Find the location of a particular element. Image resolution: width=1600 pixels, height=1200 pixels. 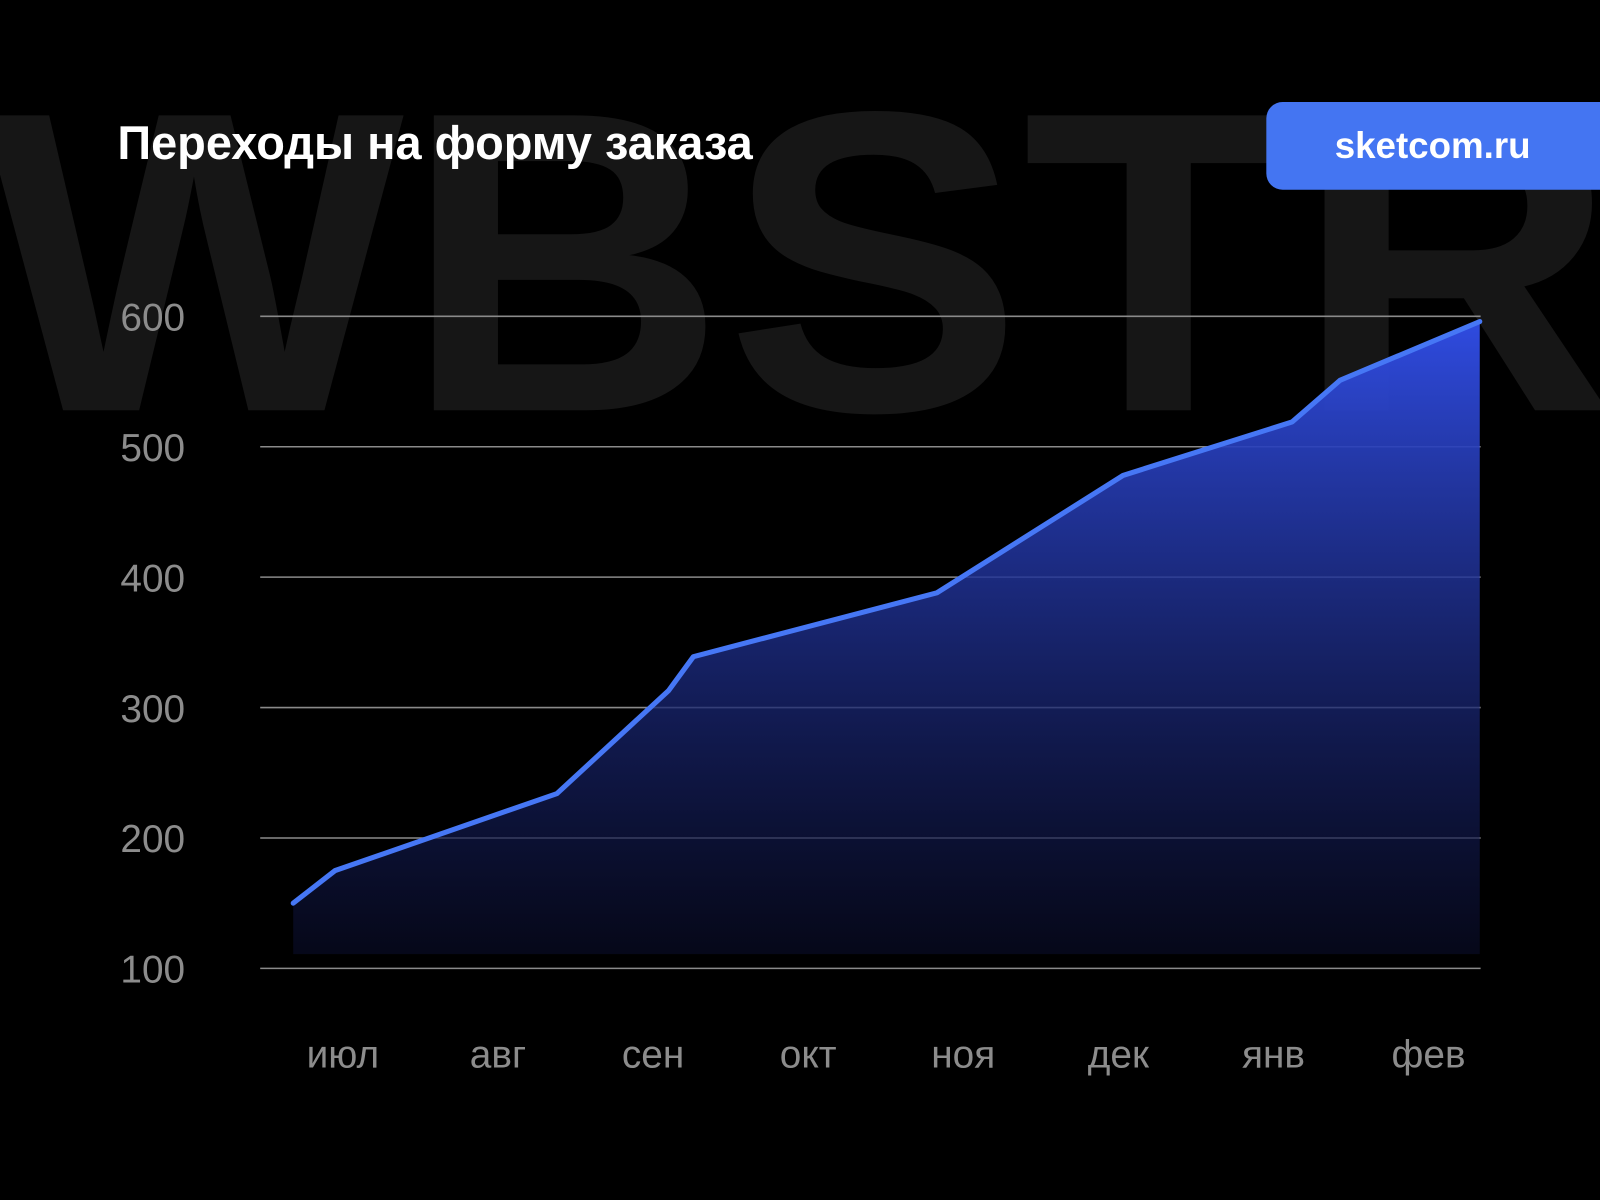

y-tick-label: 600 is located at coordinates (152, 318).